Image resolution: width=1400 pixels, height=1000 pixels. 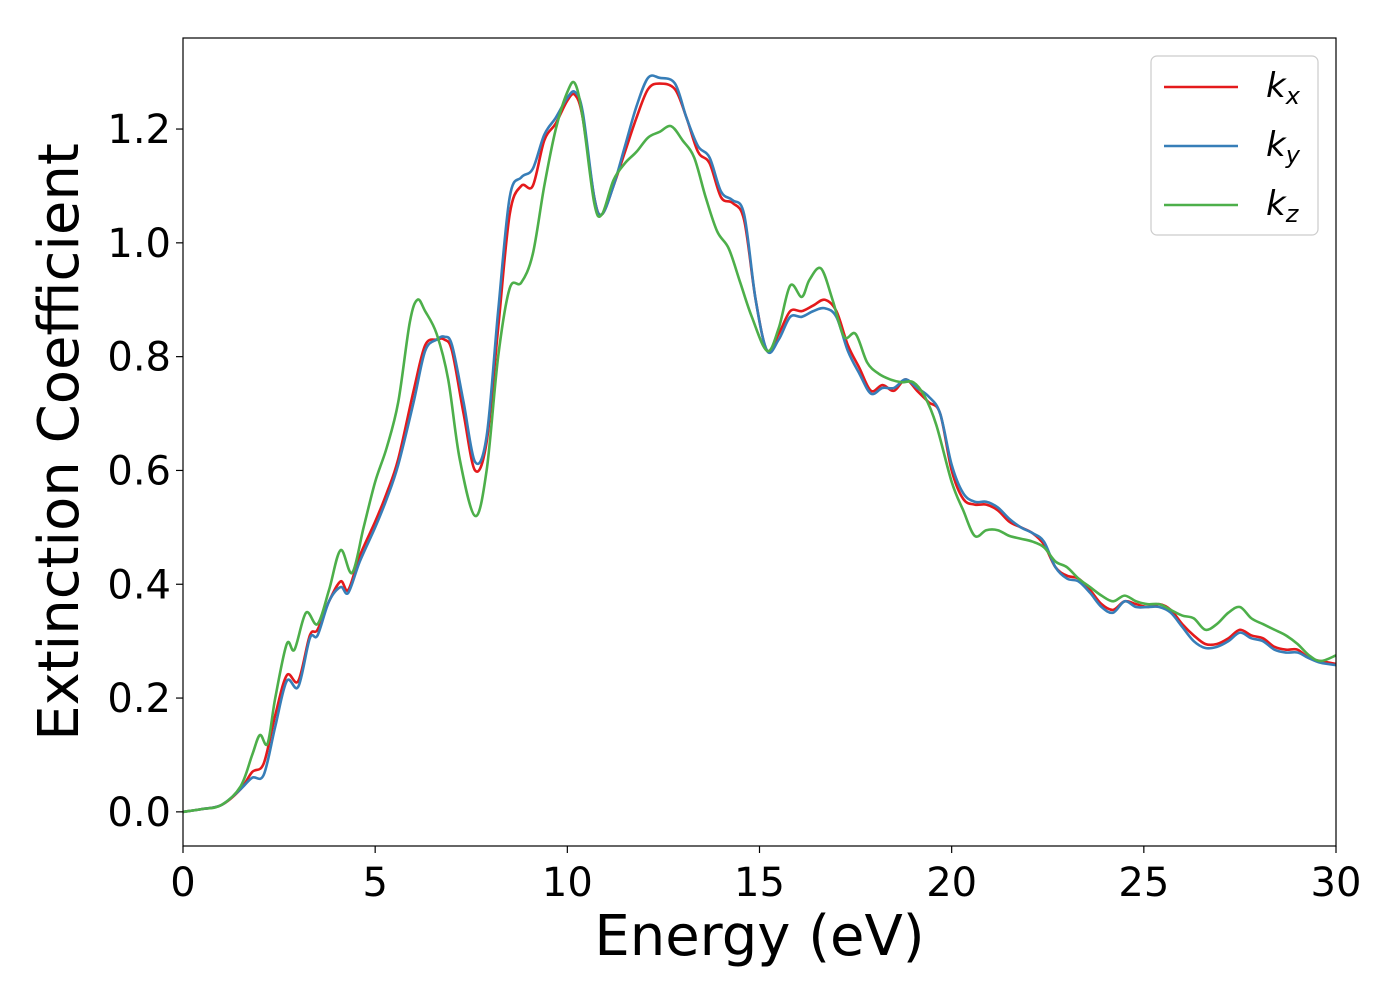 What do you see at coordinates (1293, 96) in the screenshot?
I see `legend-label-subscript: x` at bounding box center [1293, 96].